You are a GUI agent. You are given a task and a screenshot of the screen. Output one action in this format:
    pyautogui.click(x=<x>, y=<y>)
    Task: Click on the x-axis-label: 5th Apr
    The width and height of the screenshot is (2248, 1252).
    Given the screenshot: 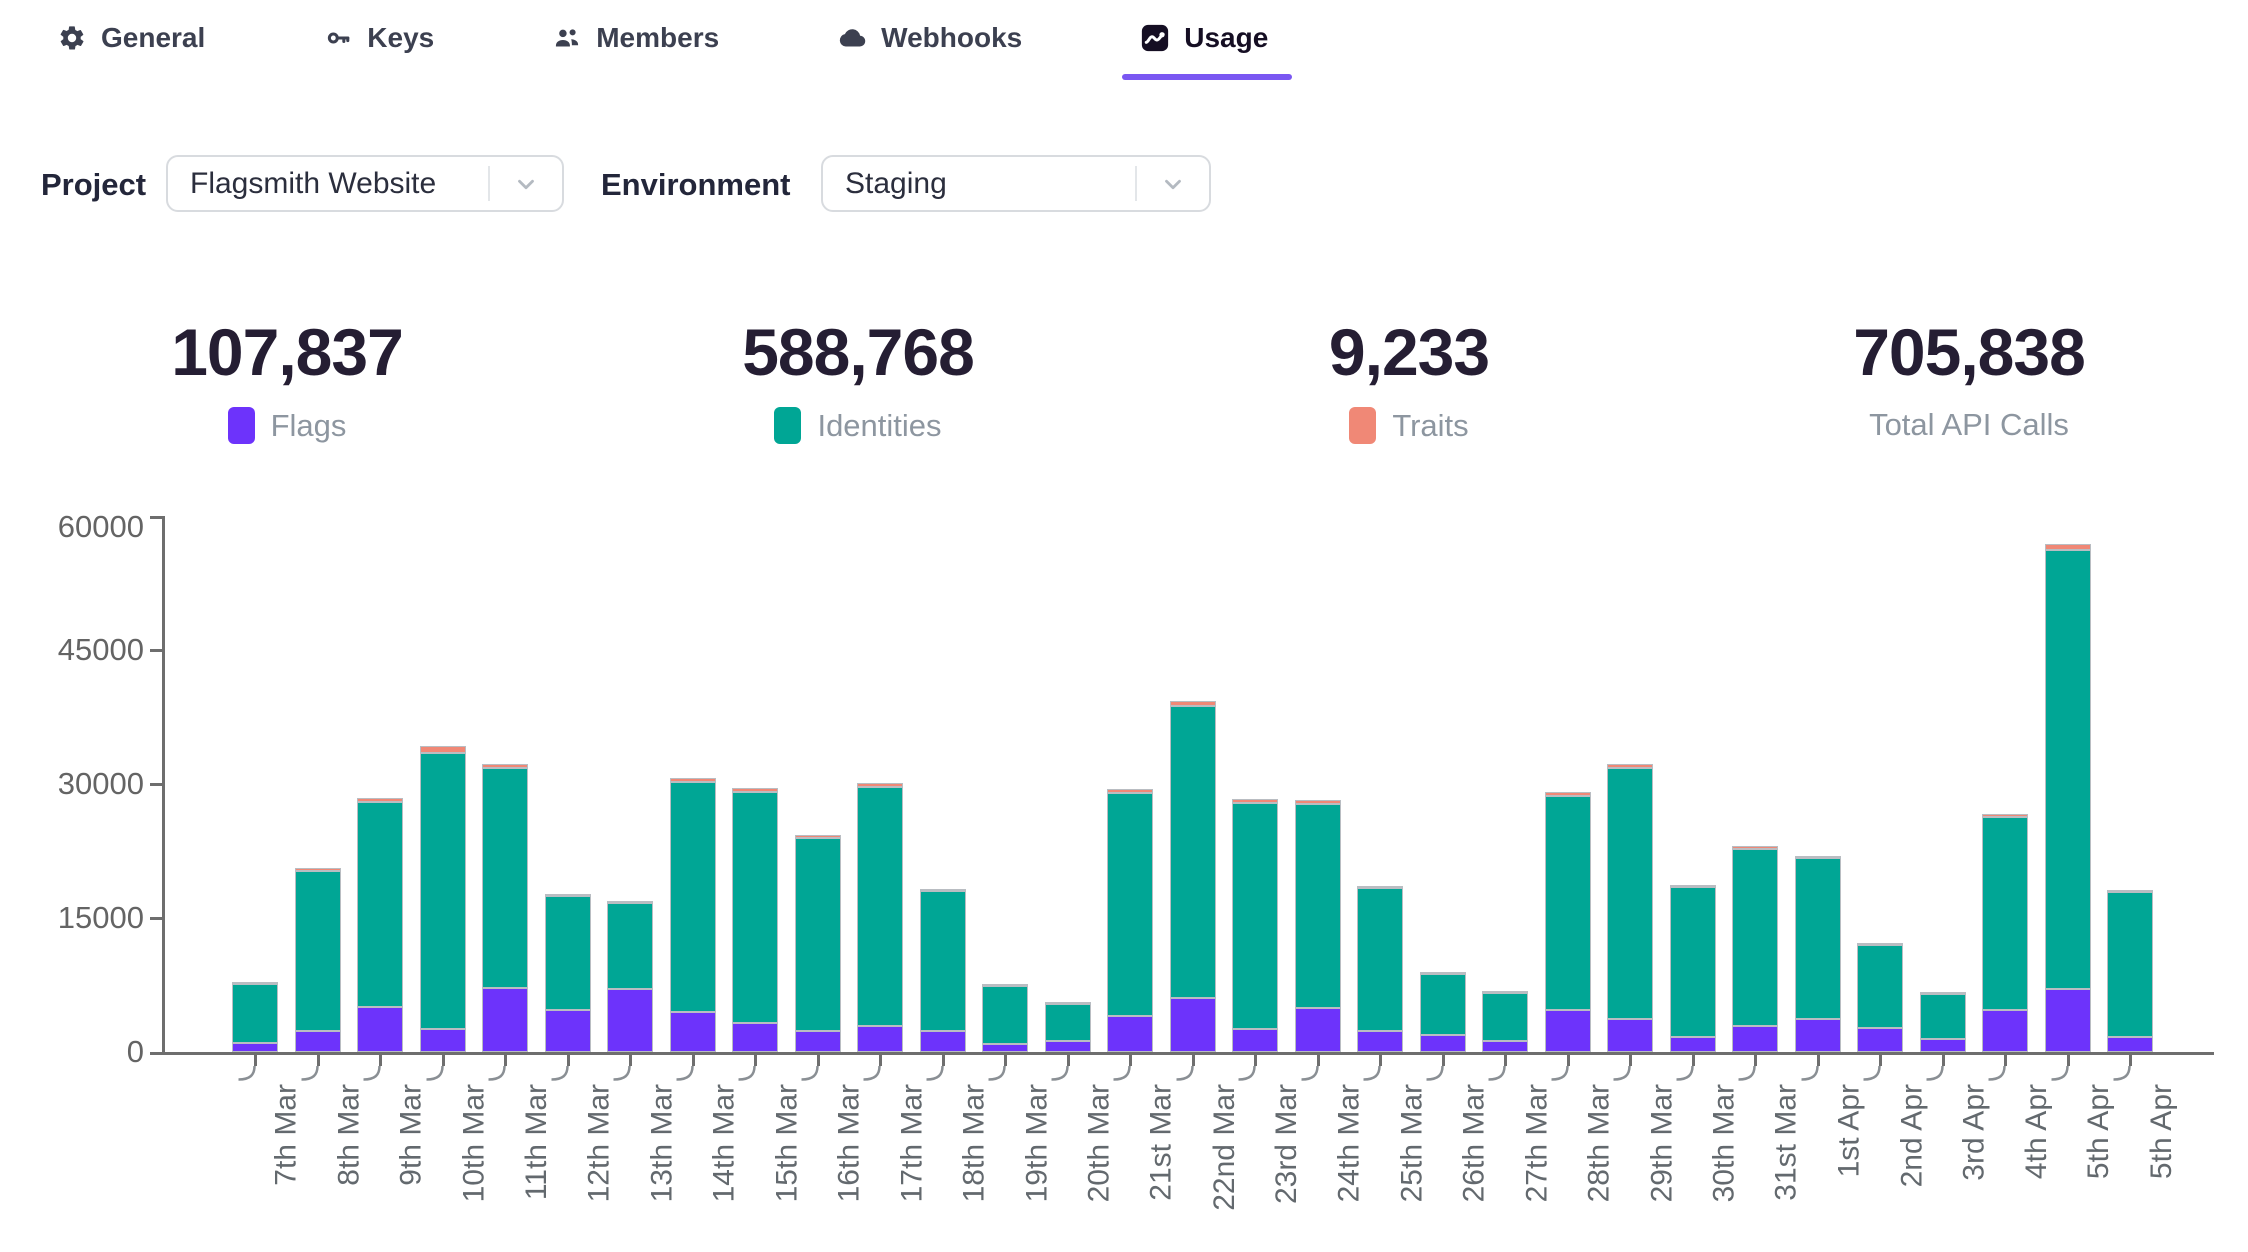 What is the action you would take?
    pyautogui.click(x=2099, y=1132)
    